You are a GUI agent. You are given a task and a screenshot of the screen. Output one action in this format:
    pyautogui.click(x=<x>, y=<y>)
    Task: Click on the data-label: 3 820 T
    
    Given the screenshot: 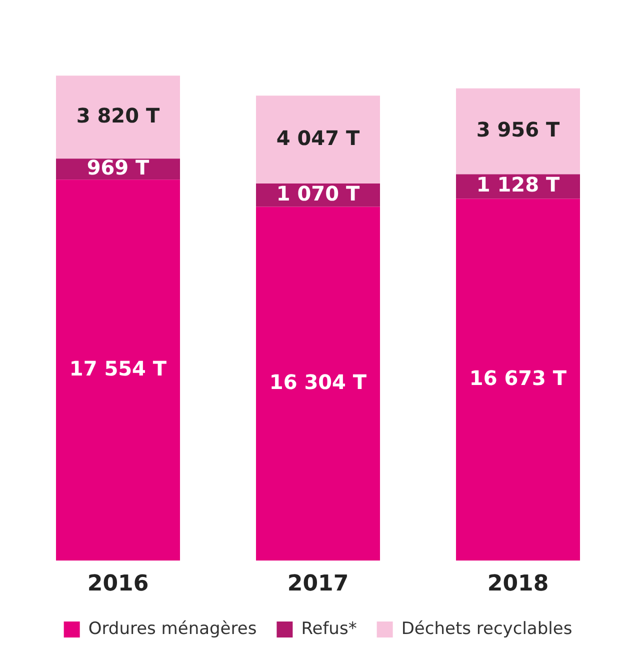 What is the action you would take?
    pyautogui.click(x=118, y=115)
    